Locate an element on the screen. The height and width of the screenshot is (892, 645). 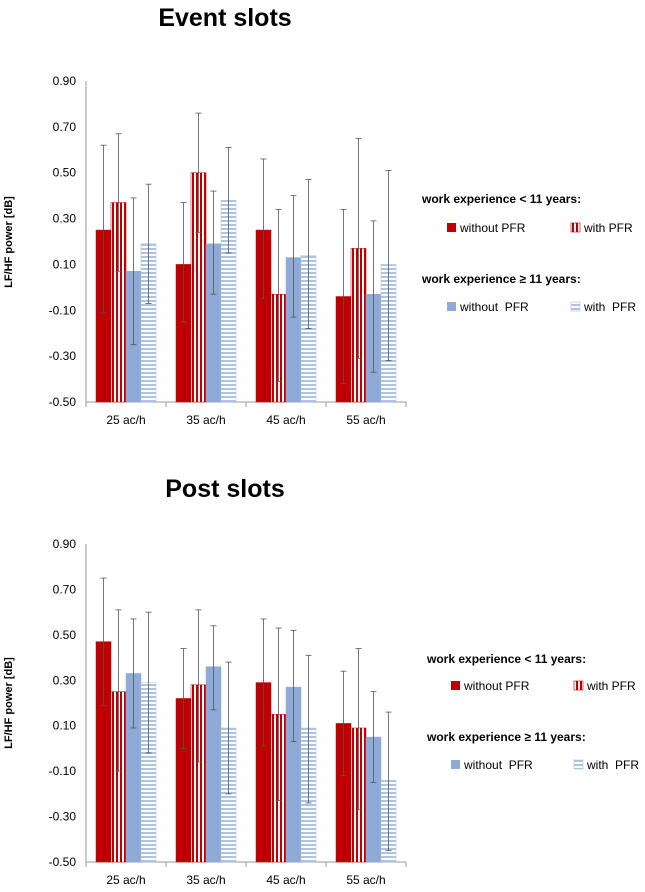
chart-title: Event slots is located at coordinates (224, 18).